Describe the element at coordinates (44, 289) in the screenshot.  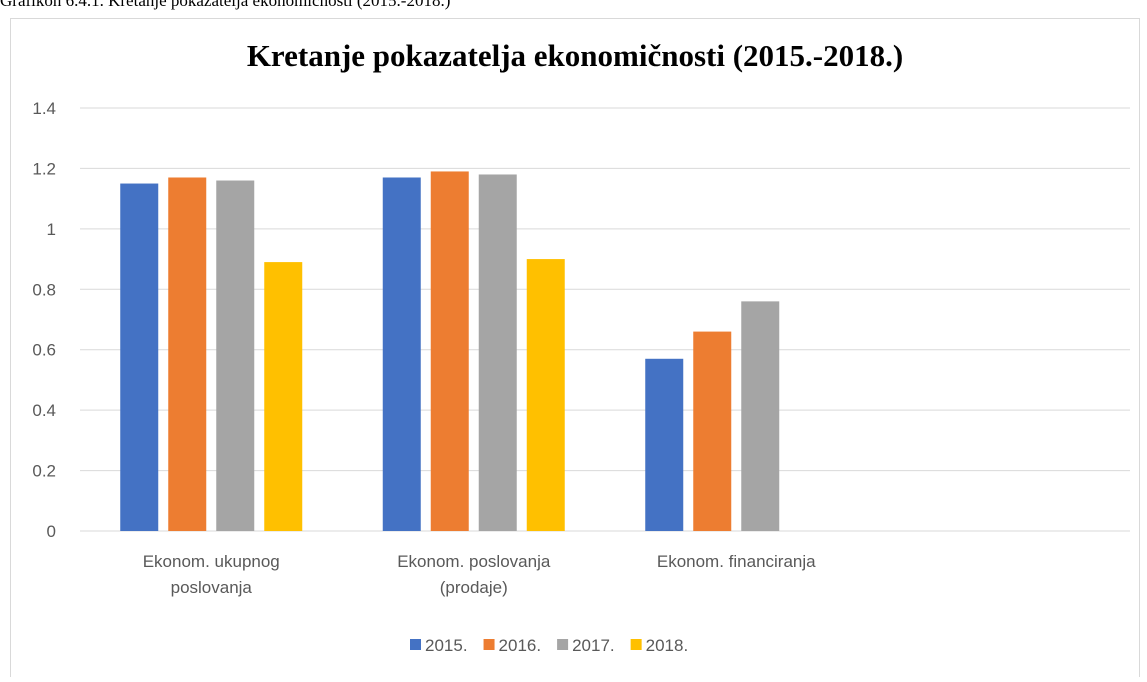
I see `y-tick-label: 0.8` at that location.